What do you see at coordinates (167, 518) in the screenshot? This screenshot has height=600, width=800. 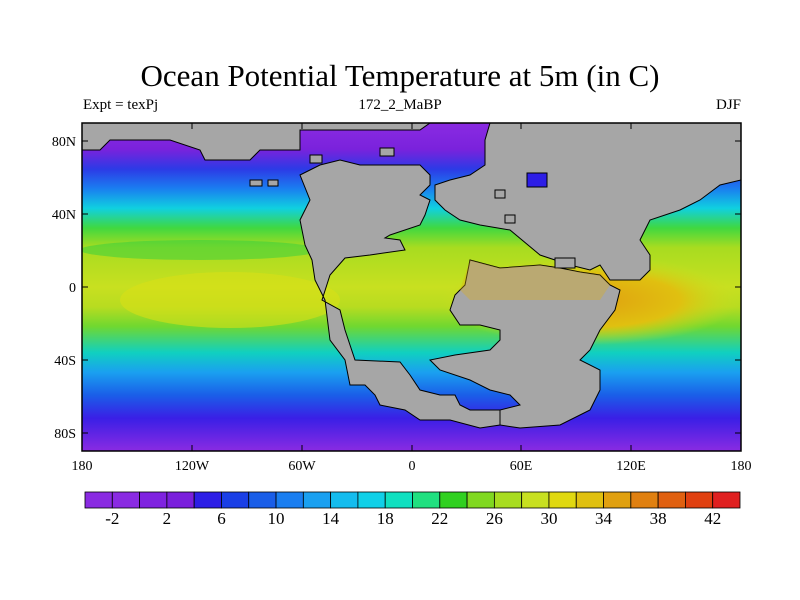 I see `colorbar-label: 2` at bounding box center [167, 518].